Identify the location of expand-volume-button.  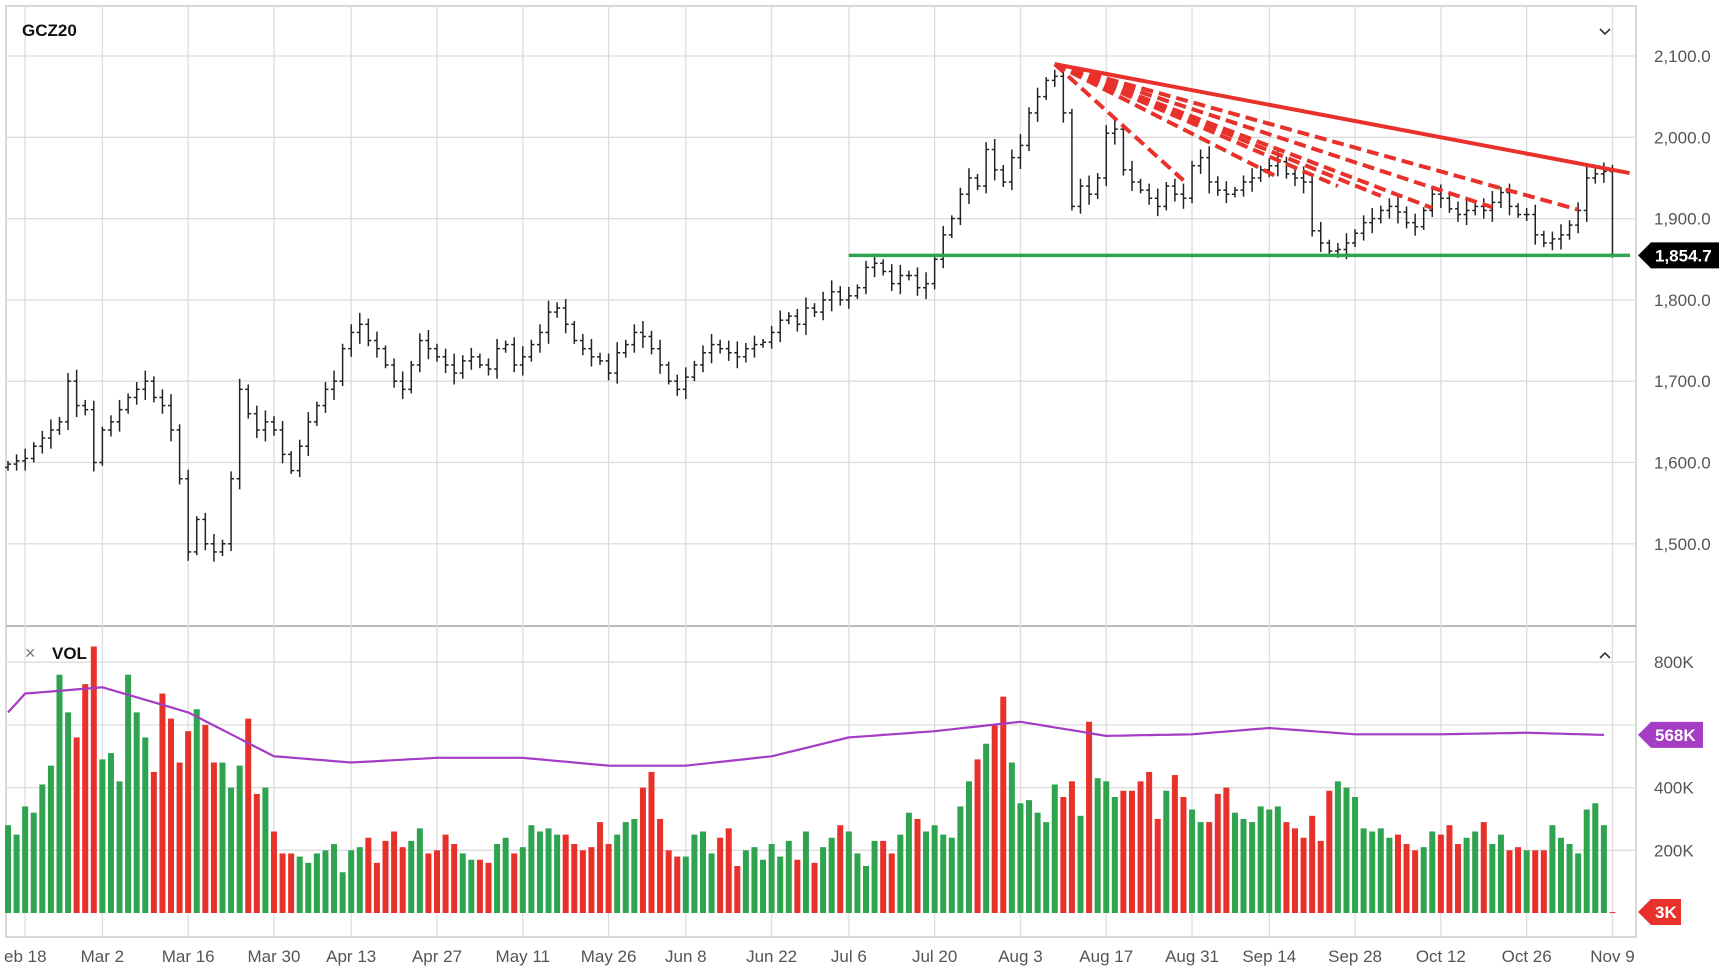
(1605, 655).